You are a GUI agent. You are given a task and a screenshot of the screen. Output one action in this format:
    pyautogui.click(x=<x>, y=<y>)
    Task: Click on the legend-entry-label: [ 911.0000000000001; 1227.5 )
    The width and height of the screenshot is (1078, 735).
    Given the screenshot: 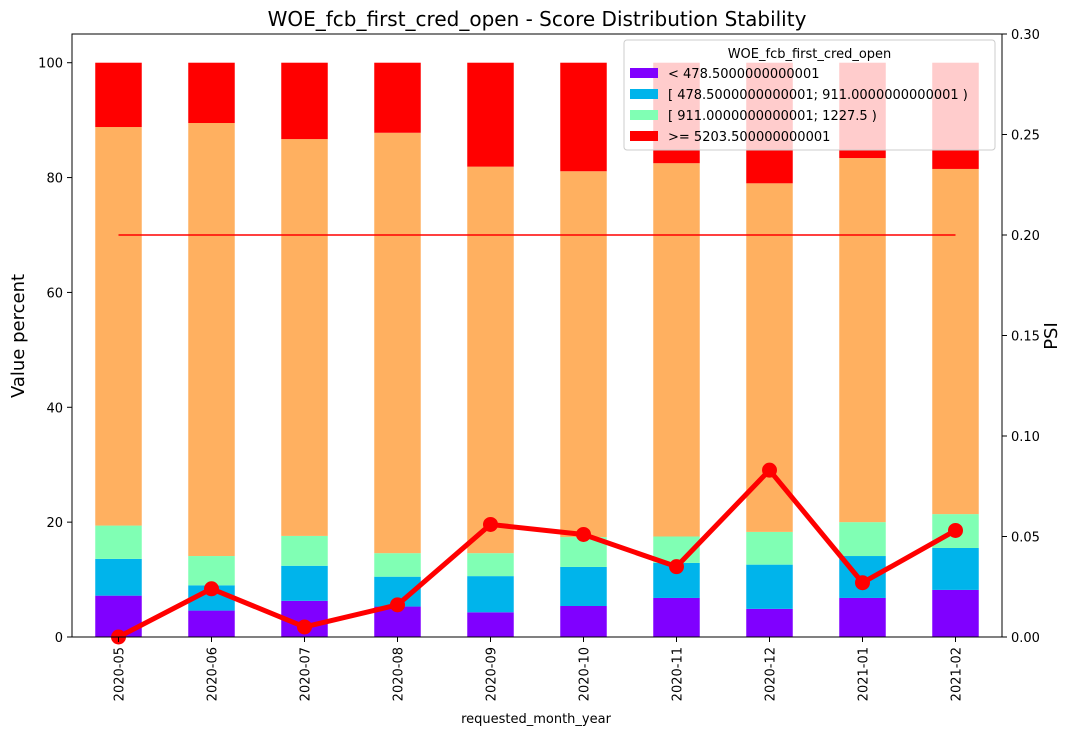 What is the action you would take?
    pyautogui.click(x=772, y=116)
    